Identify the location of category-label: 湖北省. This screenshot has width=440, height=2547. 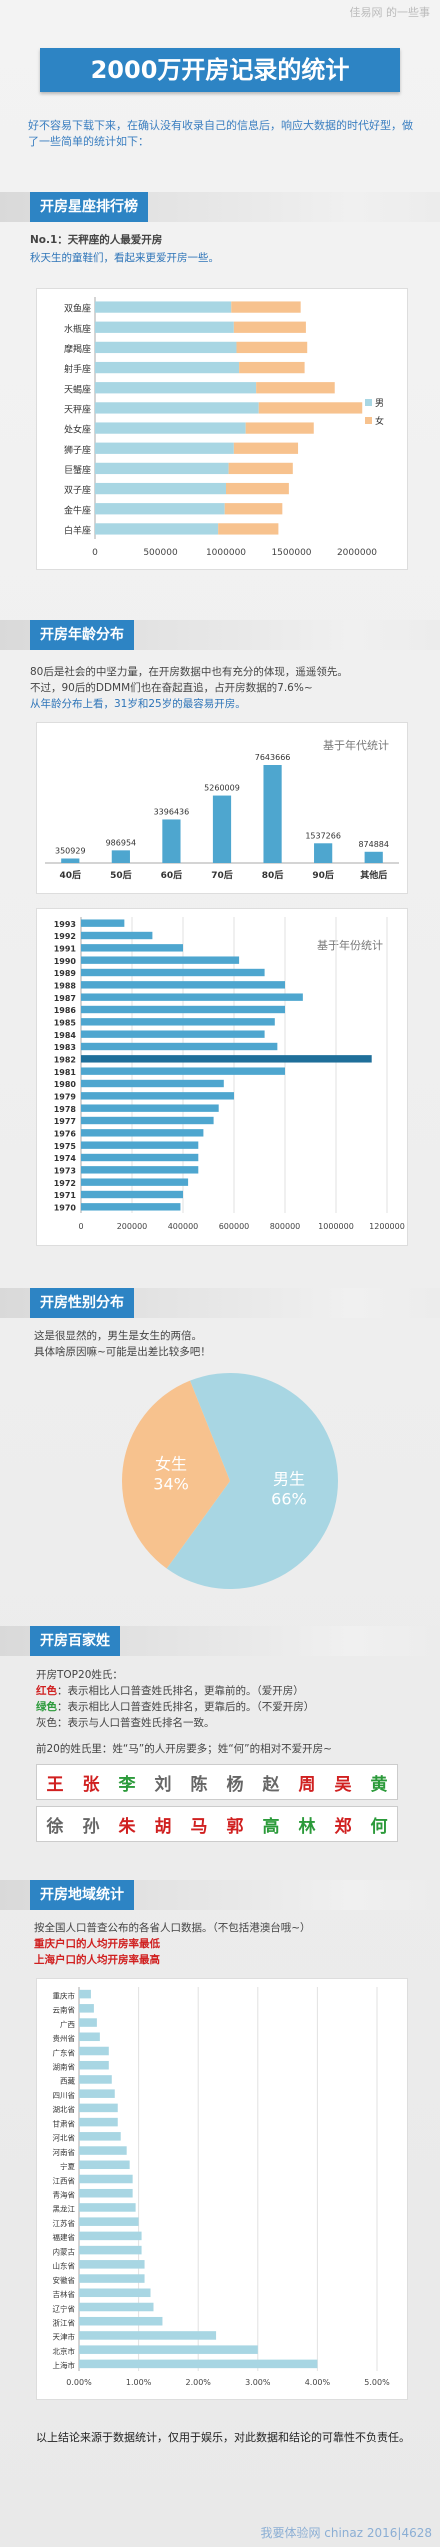
(64, 2109).